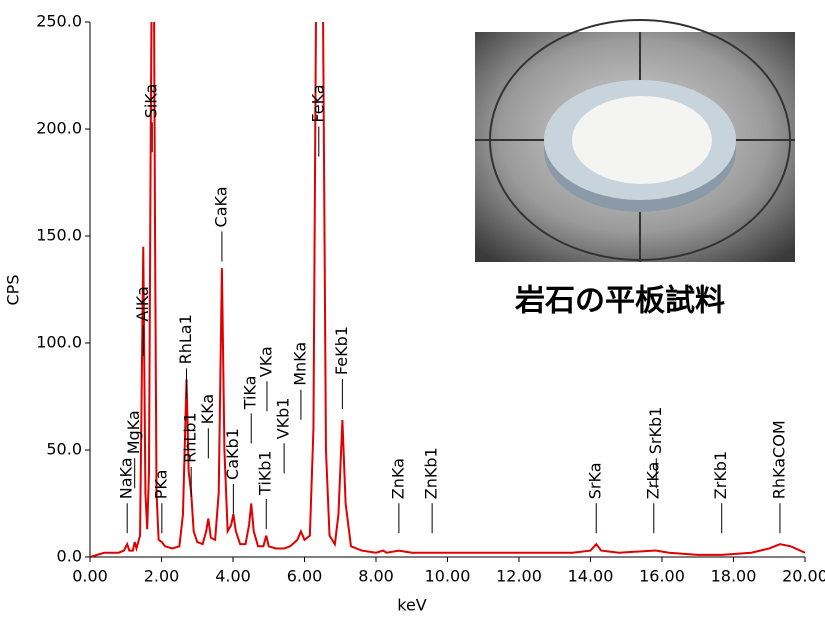  I want to click on y-tick-label: 150.0, so click(59, 235).